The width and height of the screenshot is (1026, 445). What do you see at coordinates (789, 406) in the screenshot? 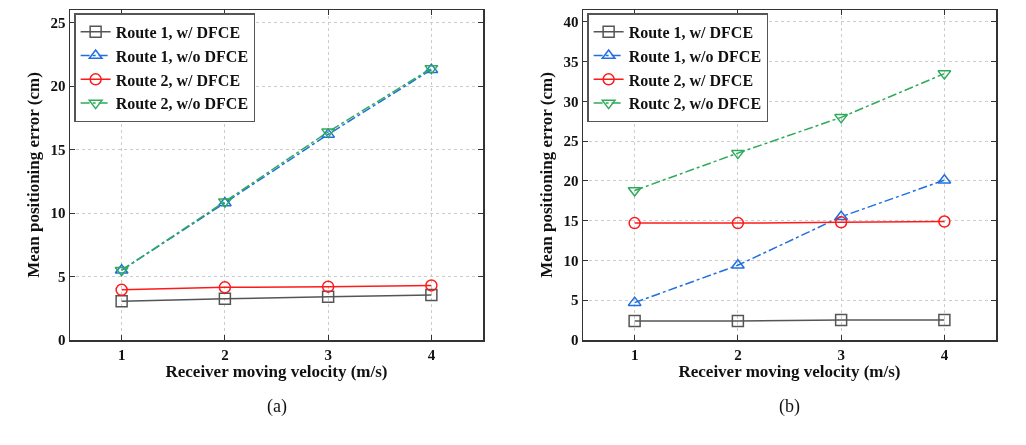
I see `text: (b)` at bounding box center [789, 406].